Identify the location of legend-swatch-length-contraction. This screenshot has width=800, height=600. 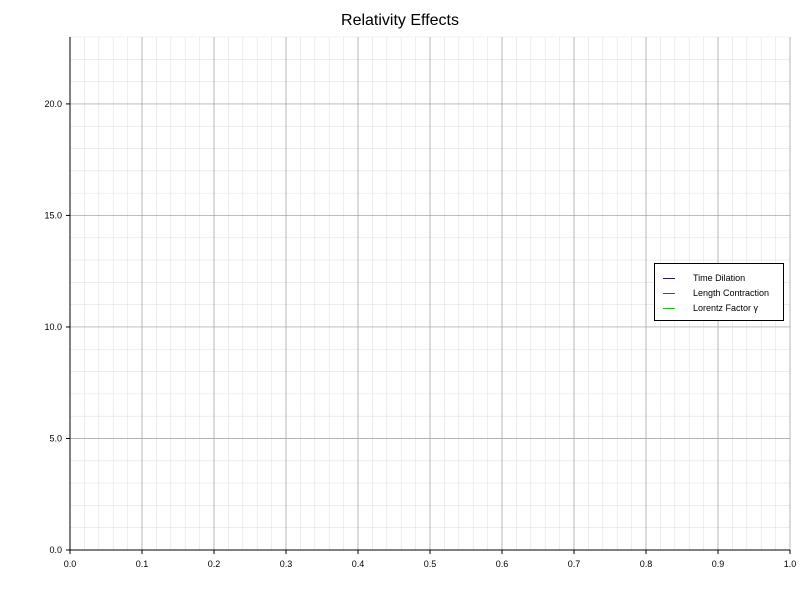
(669, 293).